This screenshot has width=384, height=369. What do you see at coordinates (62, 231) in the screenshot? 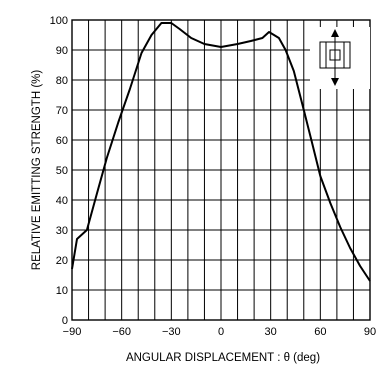
I see `y-tick-label: 30` at bounding box center [62, 231].